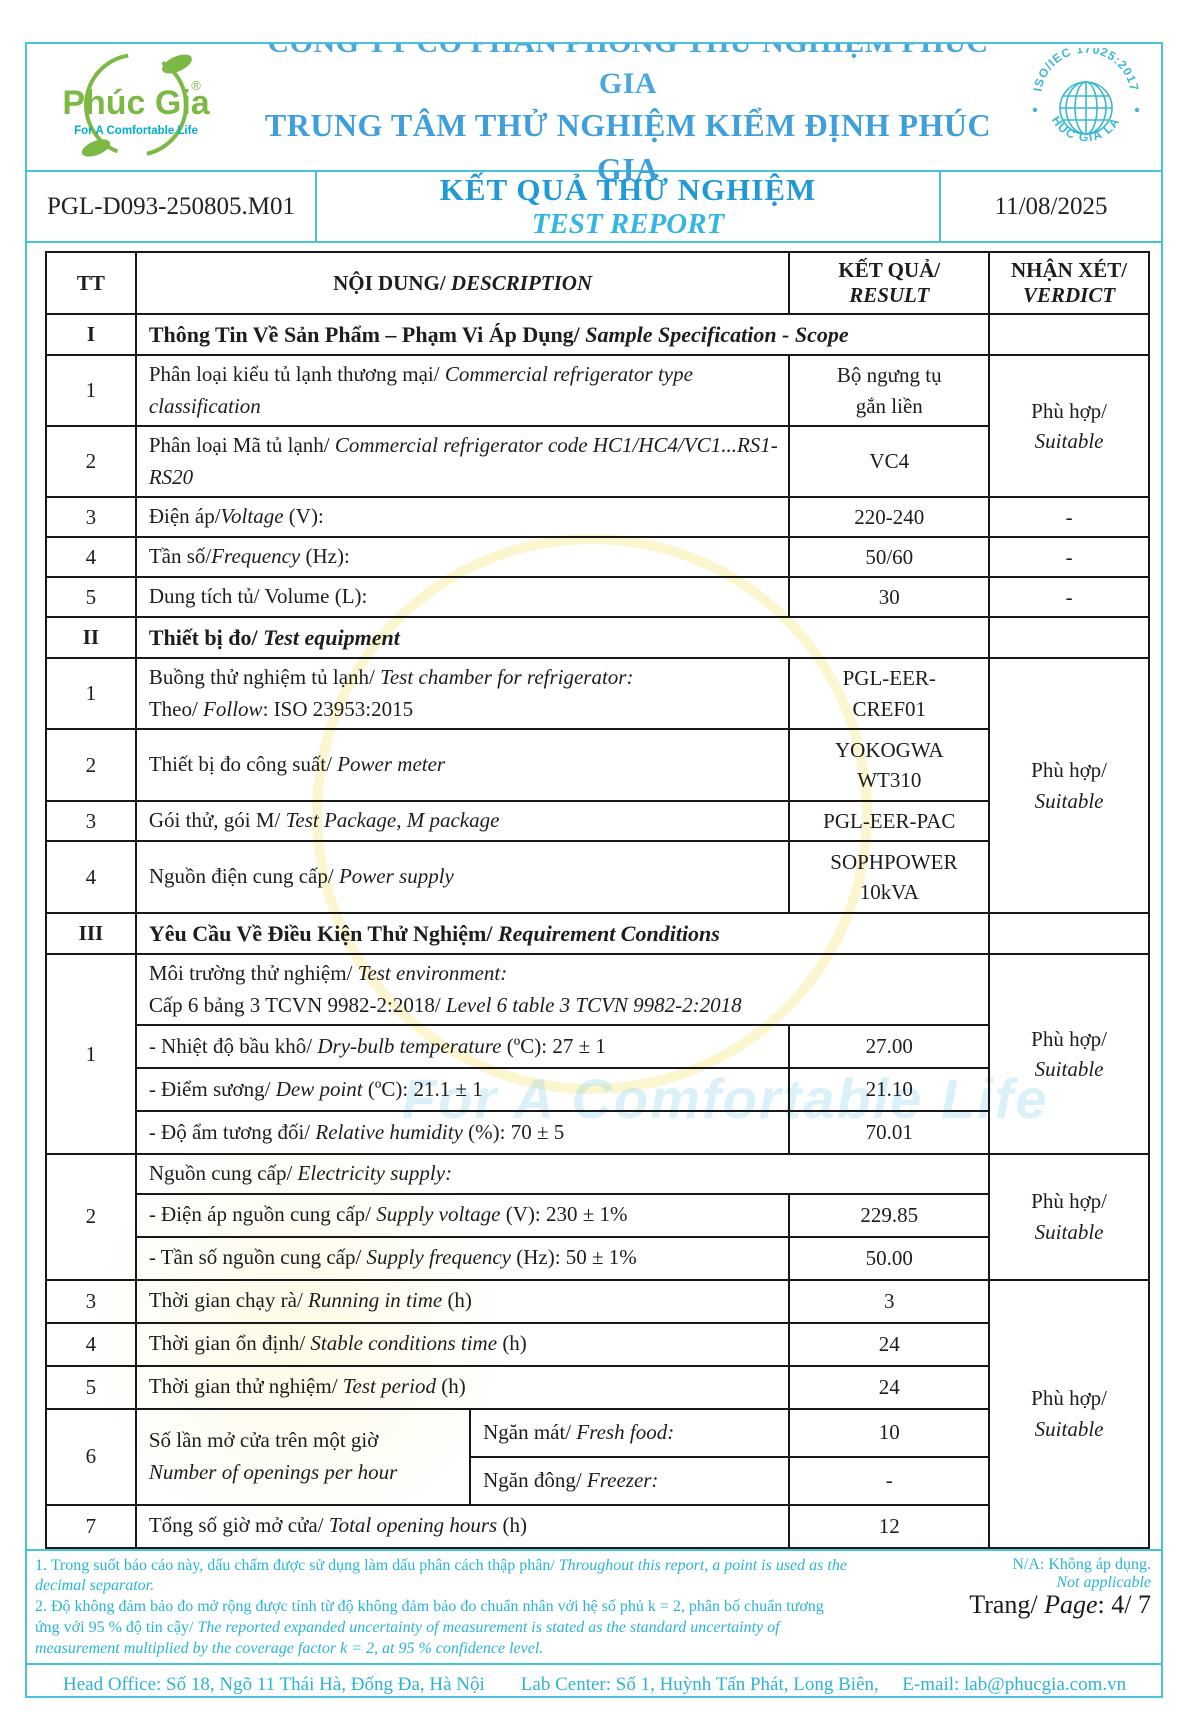 The image size is (1189, 1715). What do you see at coordinates (1069, 517) in the screenshot?
I see `row-i3-verdict: -` at bounding box center [1069, 517].